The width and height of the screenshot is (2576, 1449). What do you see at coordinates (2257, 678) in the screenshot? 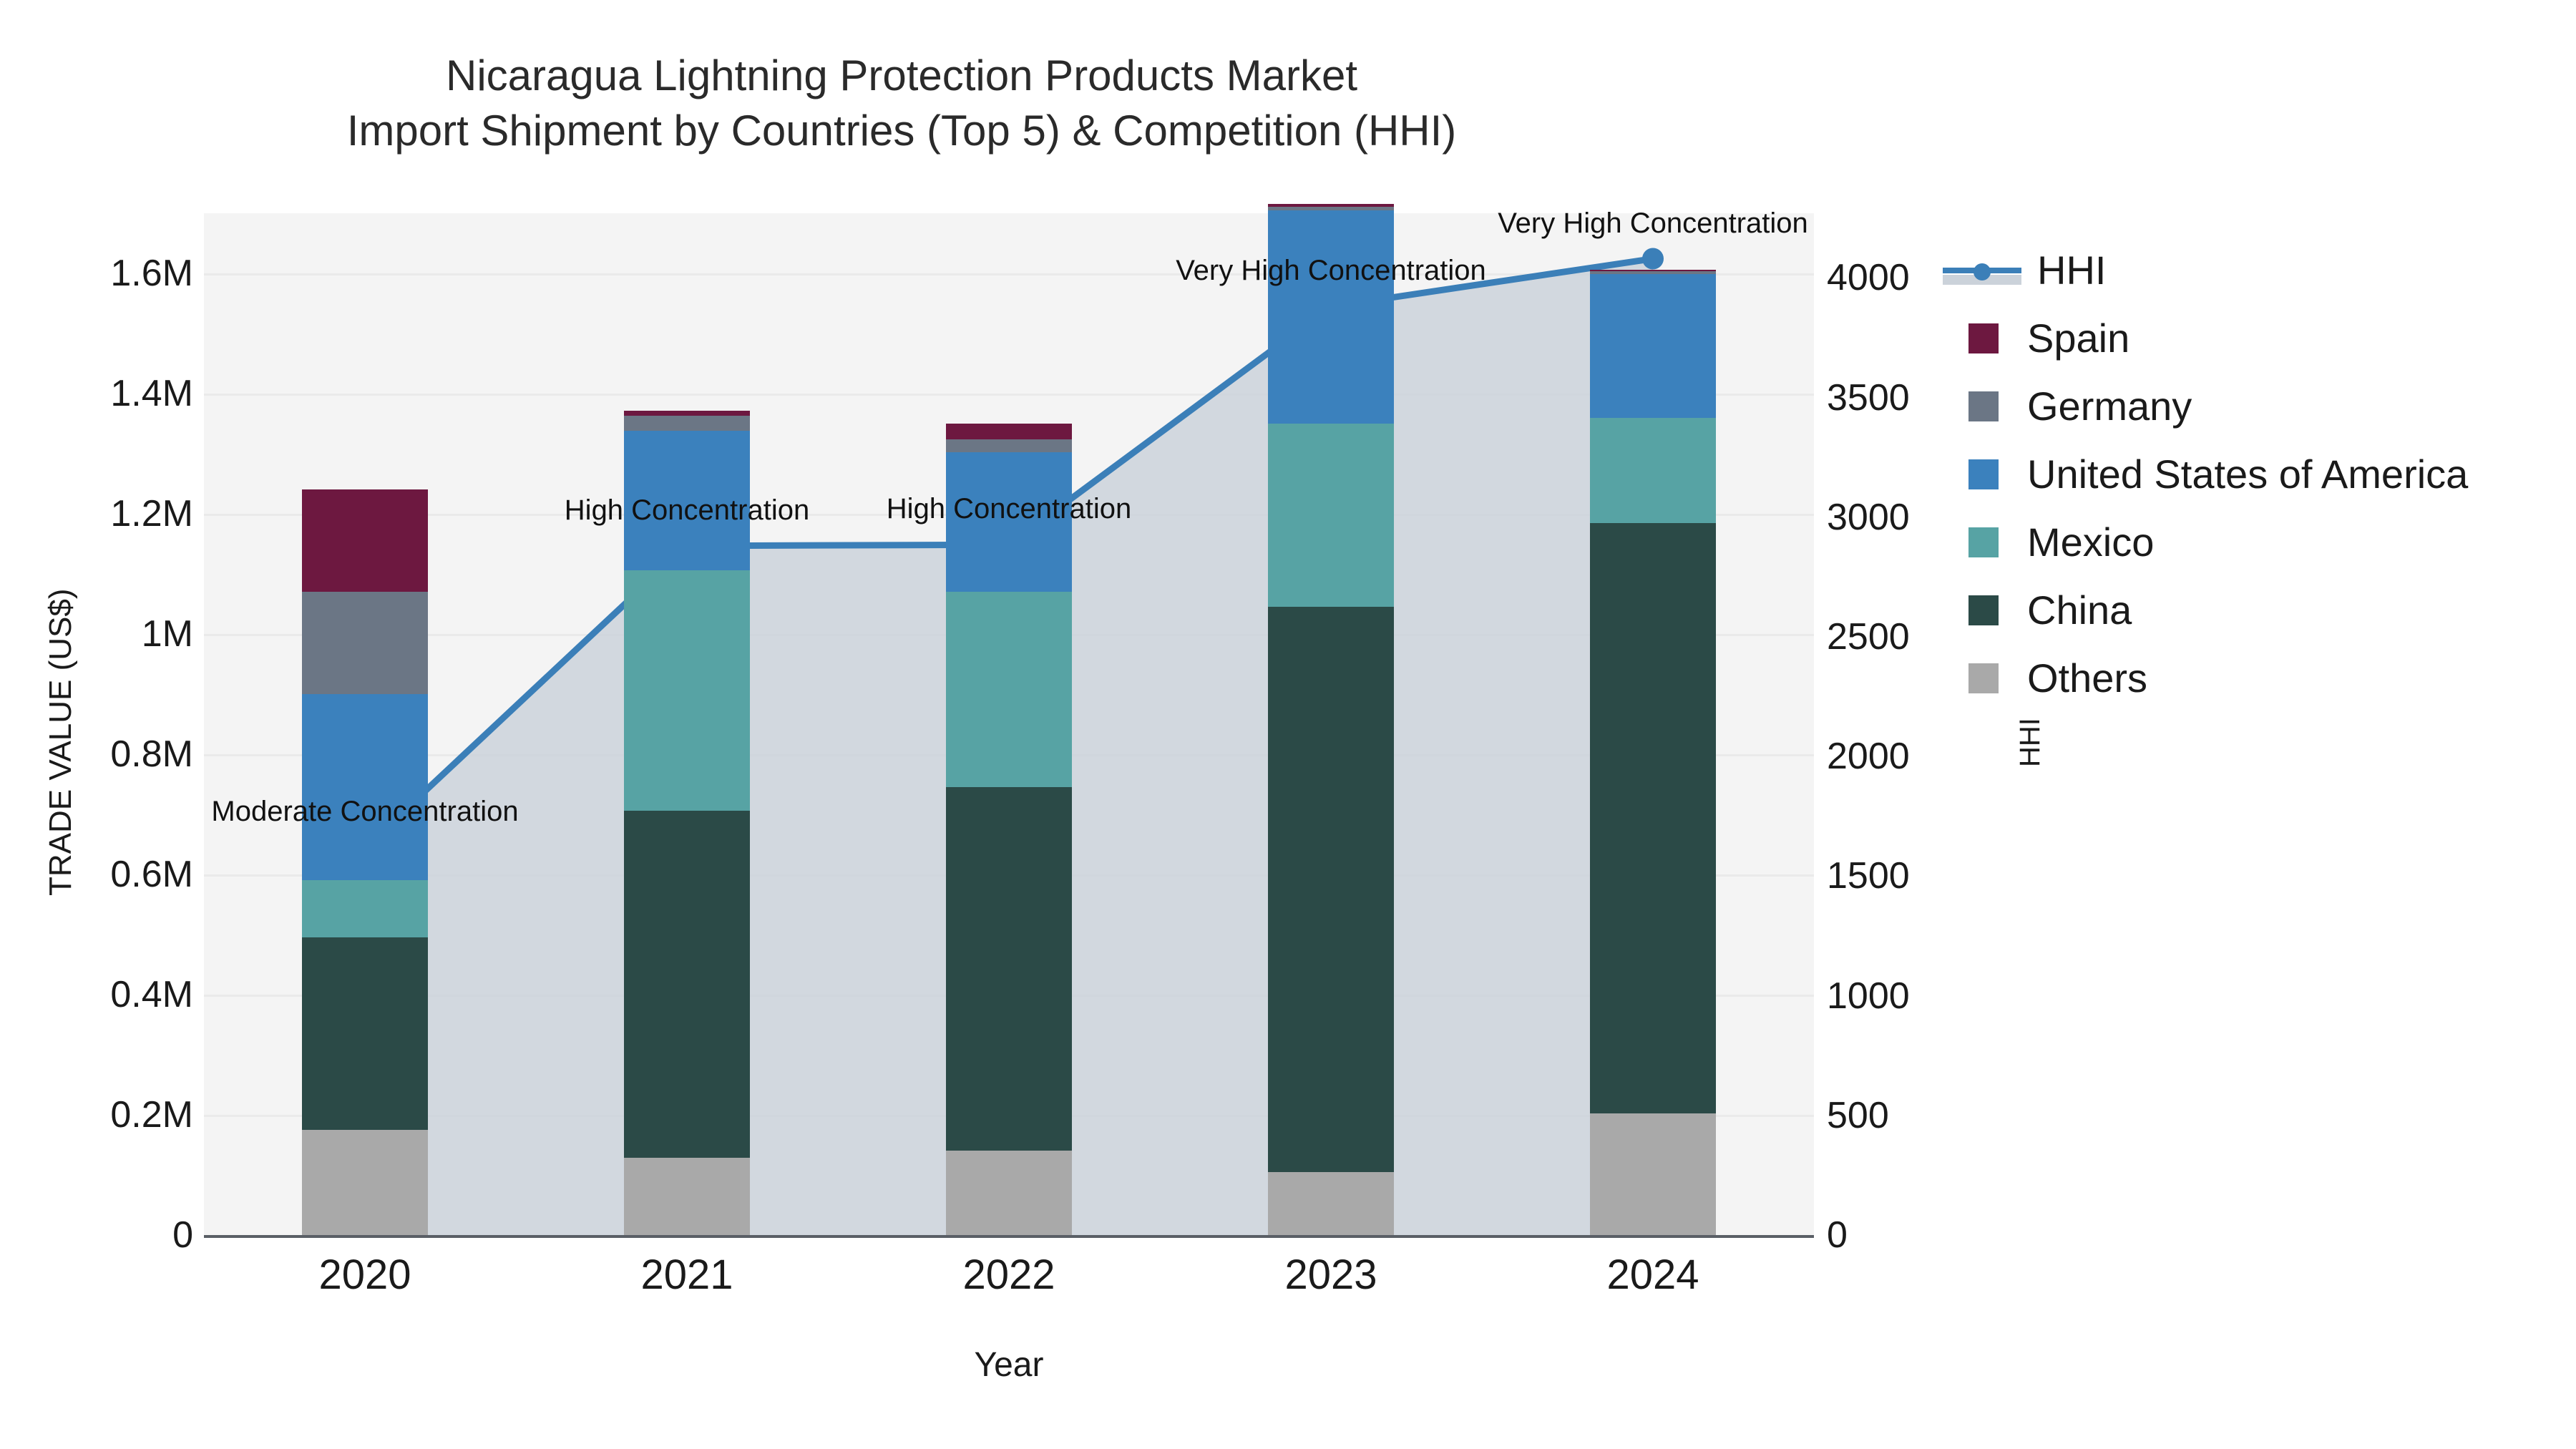
I see `legend-item: Others` at bounding box center [2257, 678].